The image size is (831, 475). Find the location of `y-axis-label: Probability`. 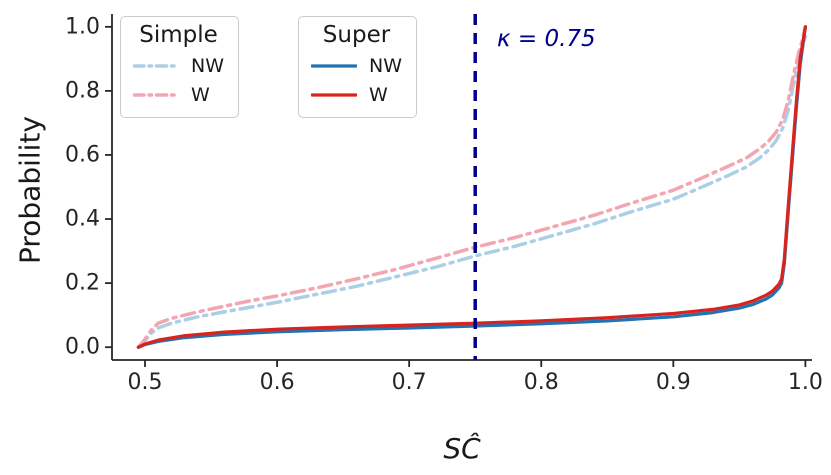

y-axis-label: Probability is located at coordinates (30, 190).